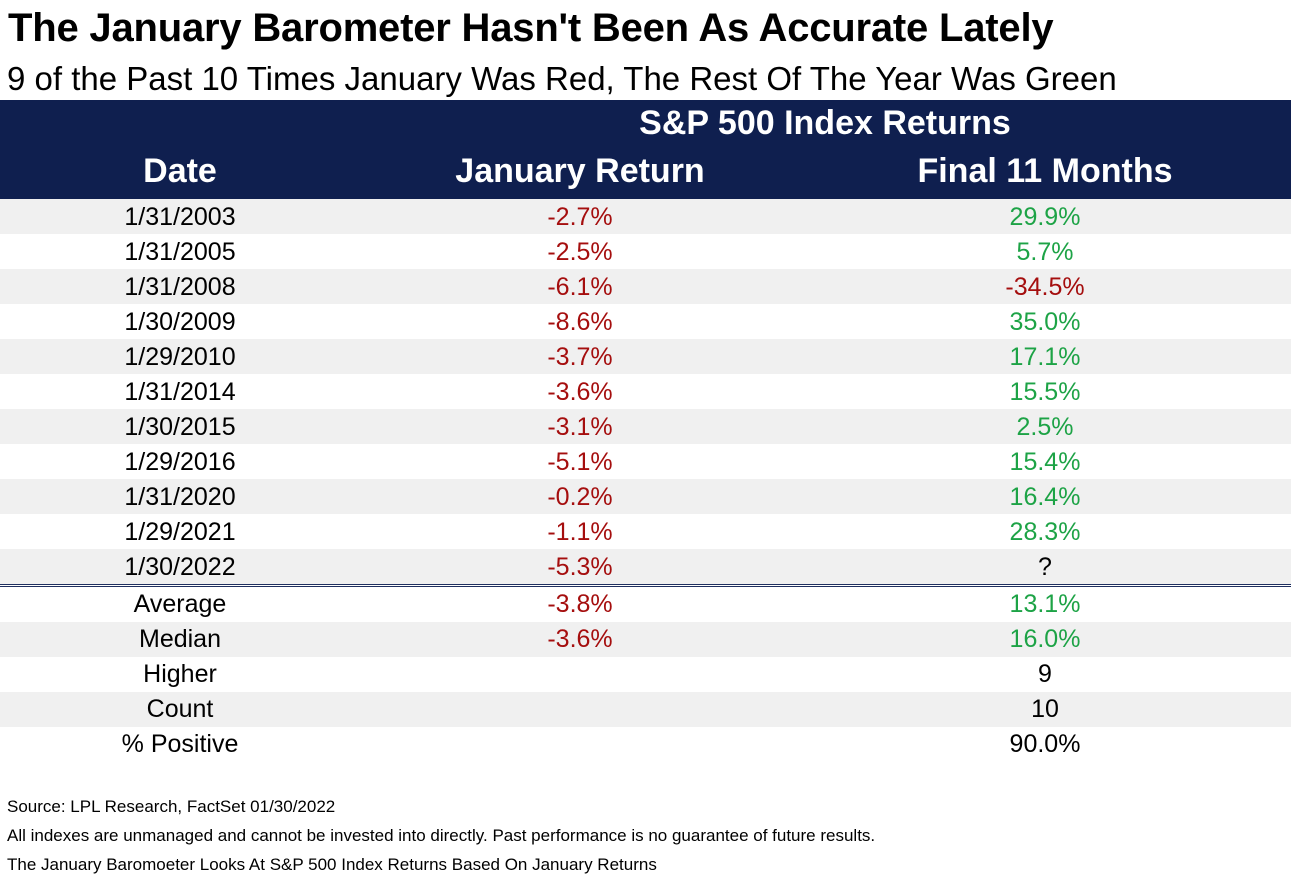 The image size is (1291, 881). I want to click on january-return-cell: -6.1%, so click(580, 287).